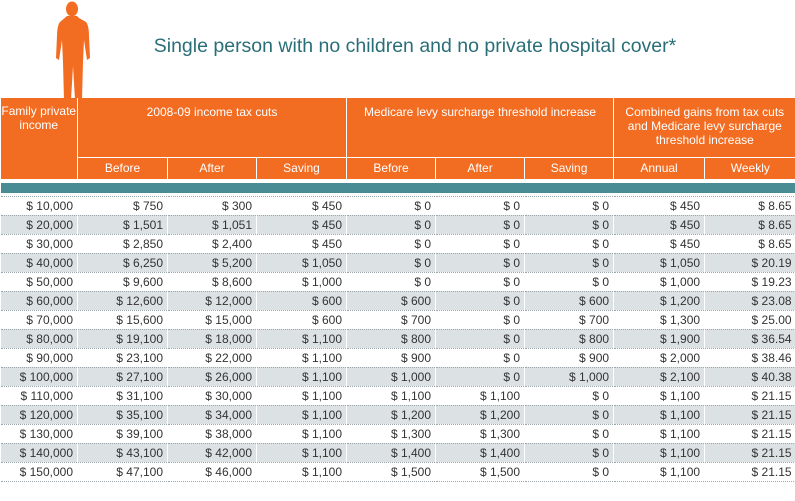 The width and height of the screenshot is (795, 501). What do you see at coordinates (122, 225) in the screenshot?
I see `cell-tax-before: $ 1,501` at bounding box center [122, 225].